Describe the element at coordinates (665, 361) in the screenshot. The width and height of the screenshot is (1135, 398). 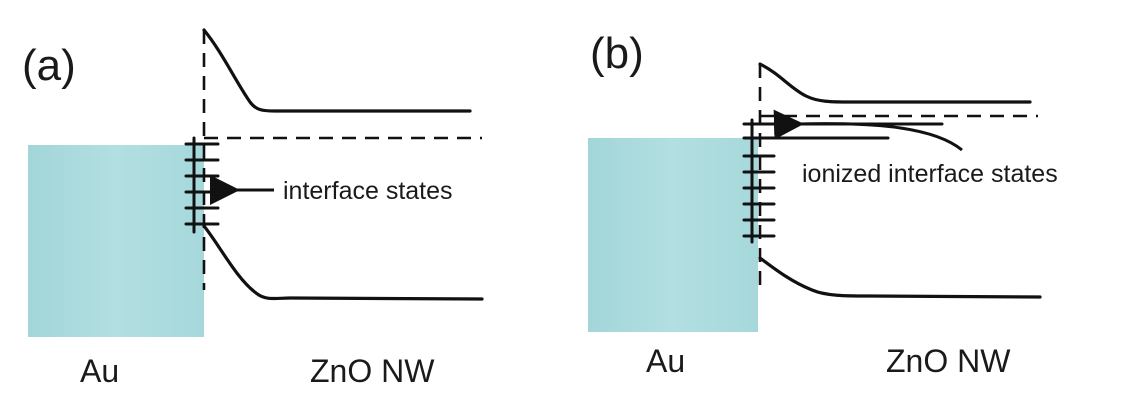
I see `panel-b-metal-label: Au` at that location.